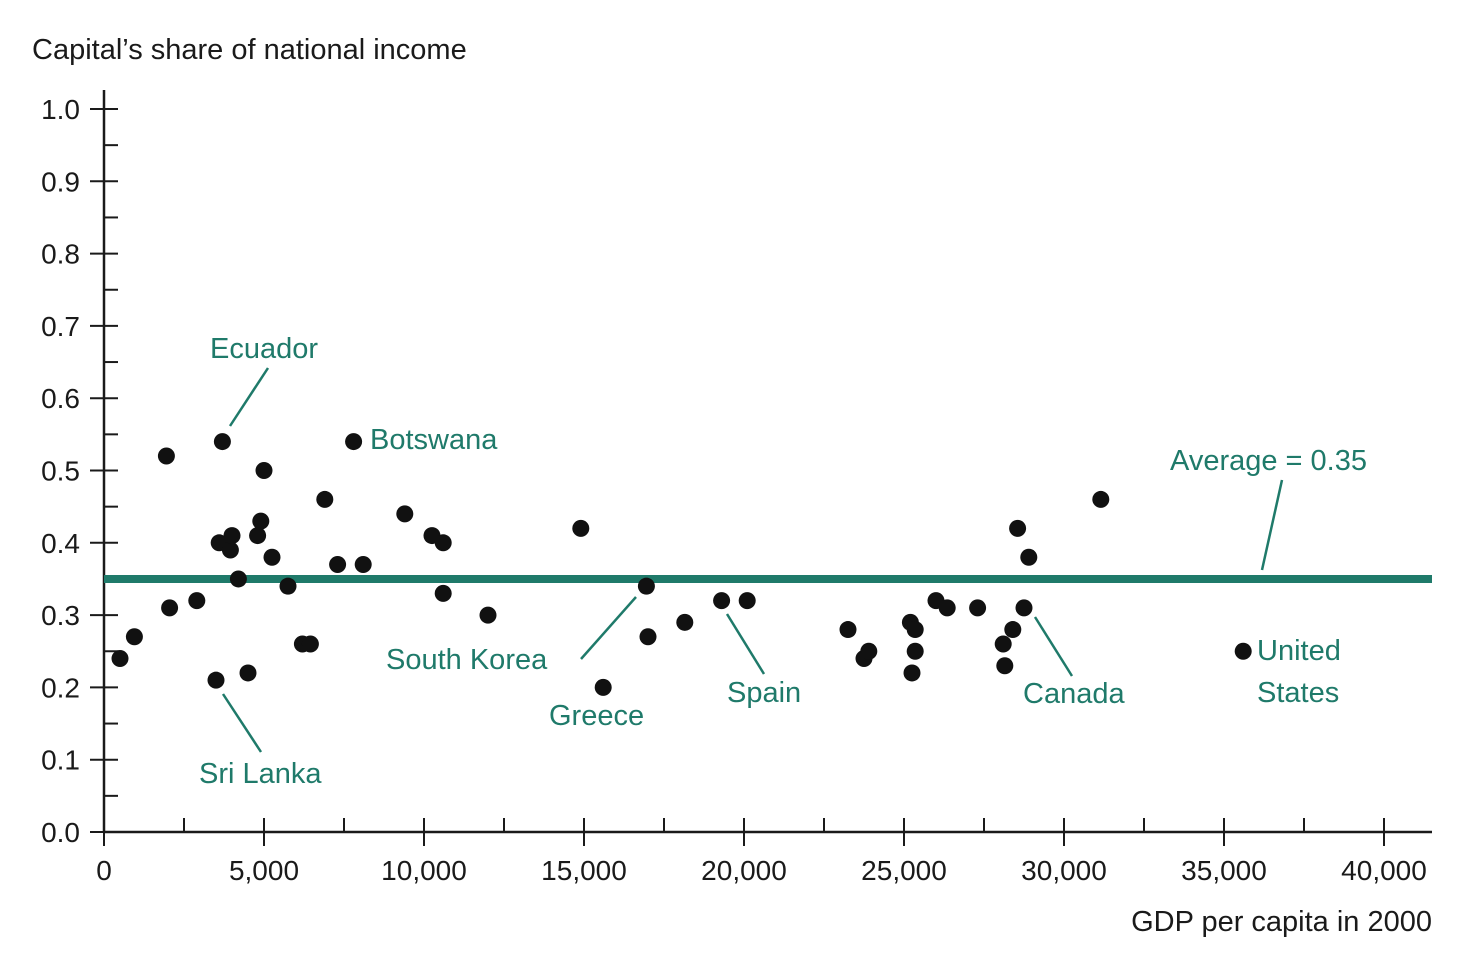  What do you see at coordinates (242, 723) in the screenshot?
I see `sri-lanka-leader-line` at bounding box center [242, 723].